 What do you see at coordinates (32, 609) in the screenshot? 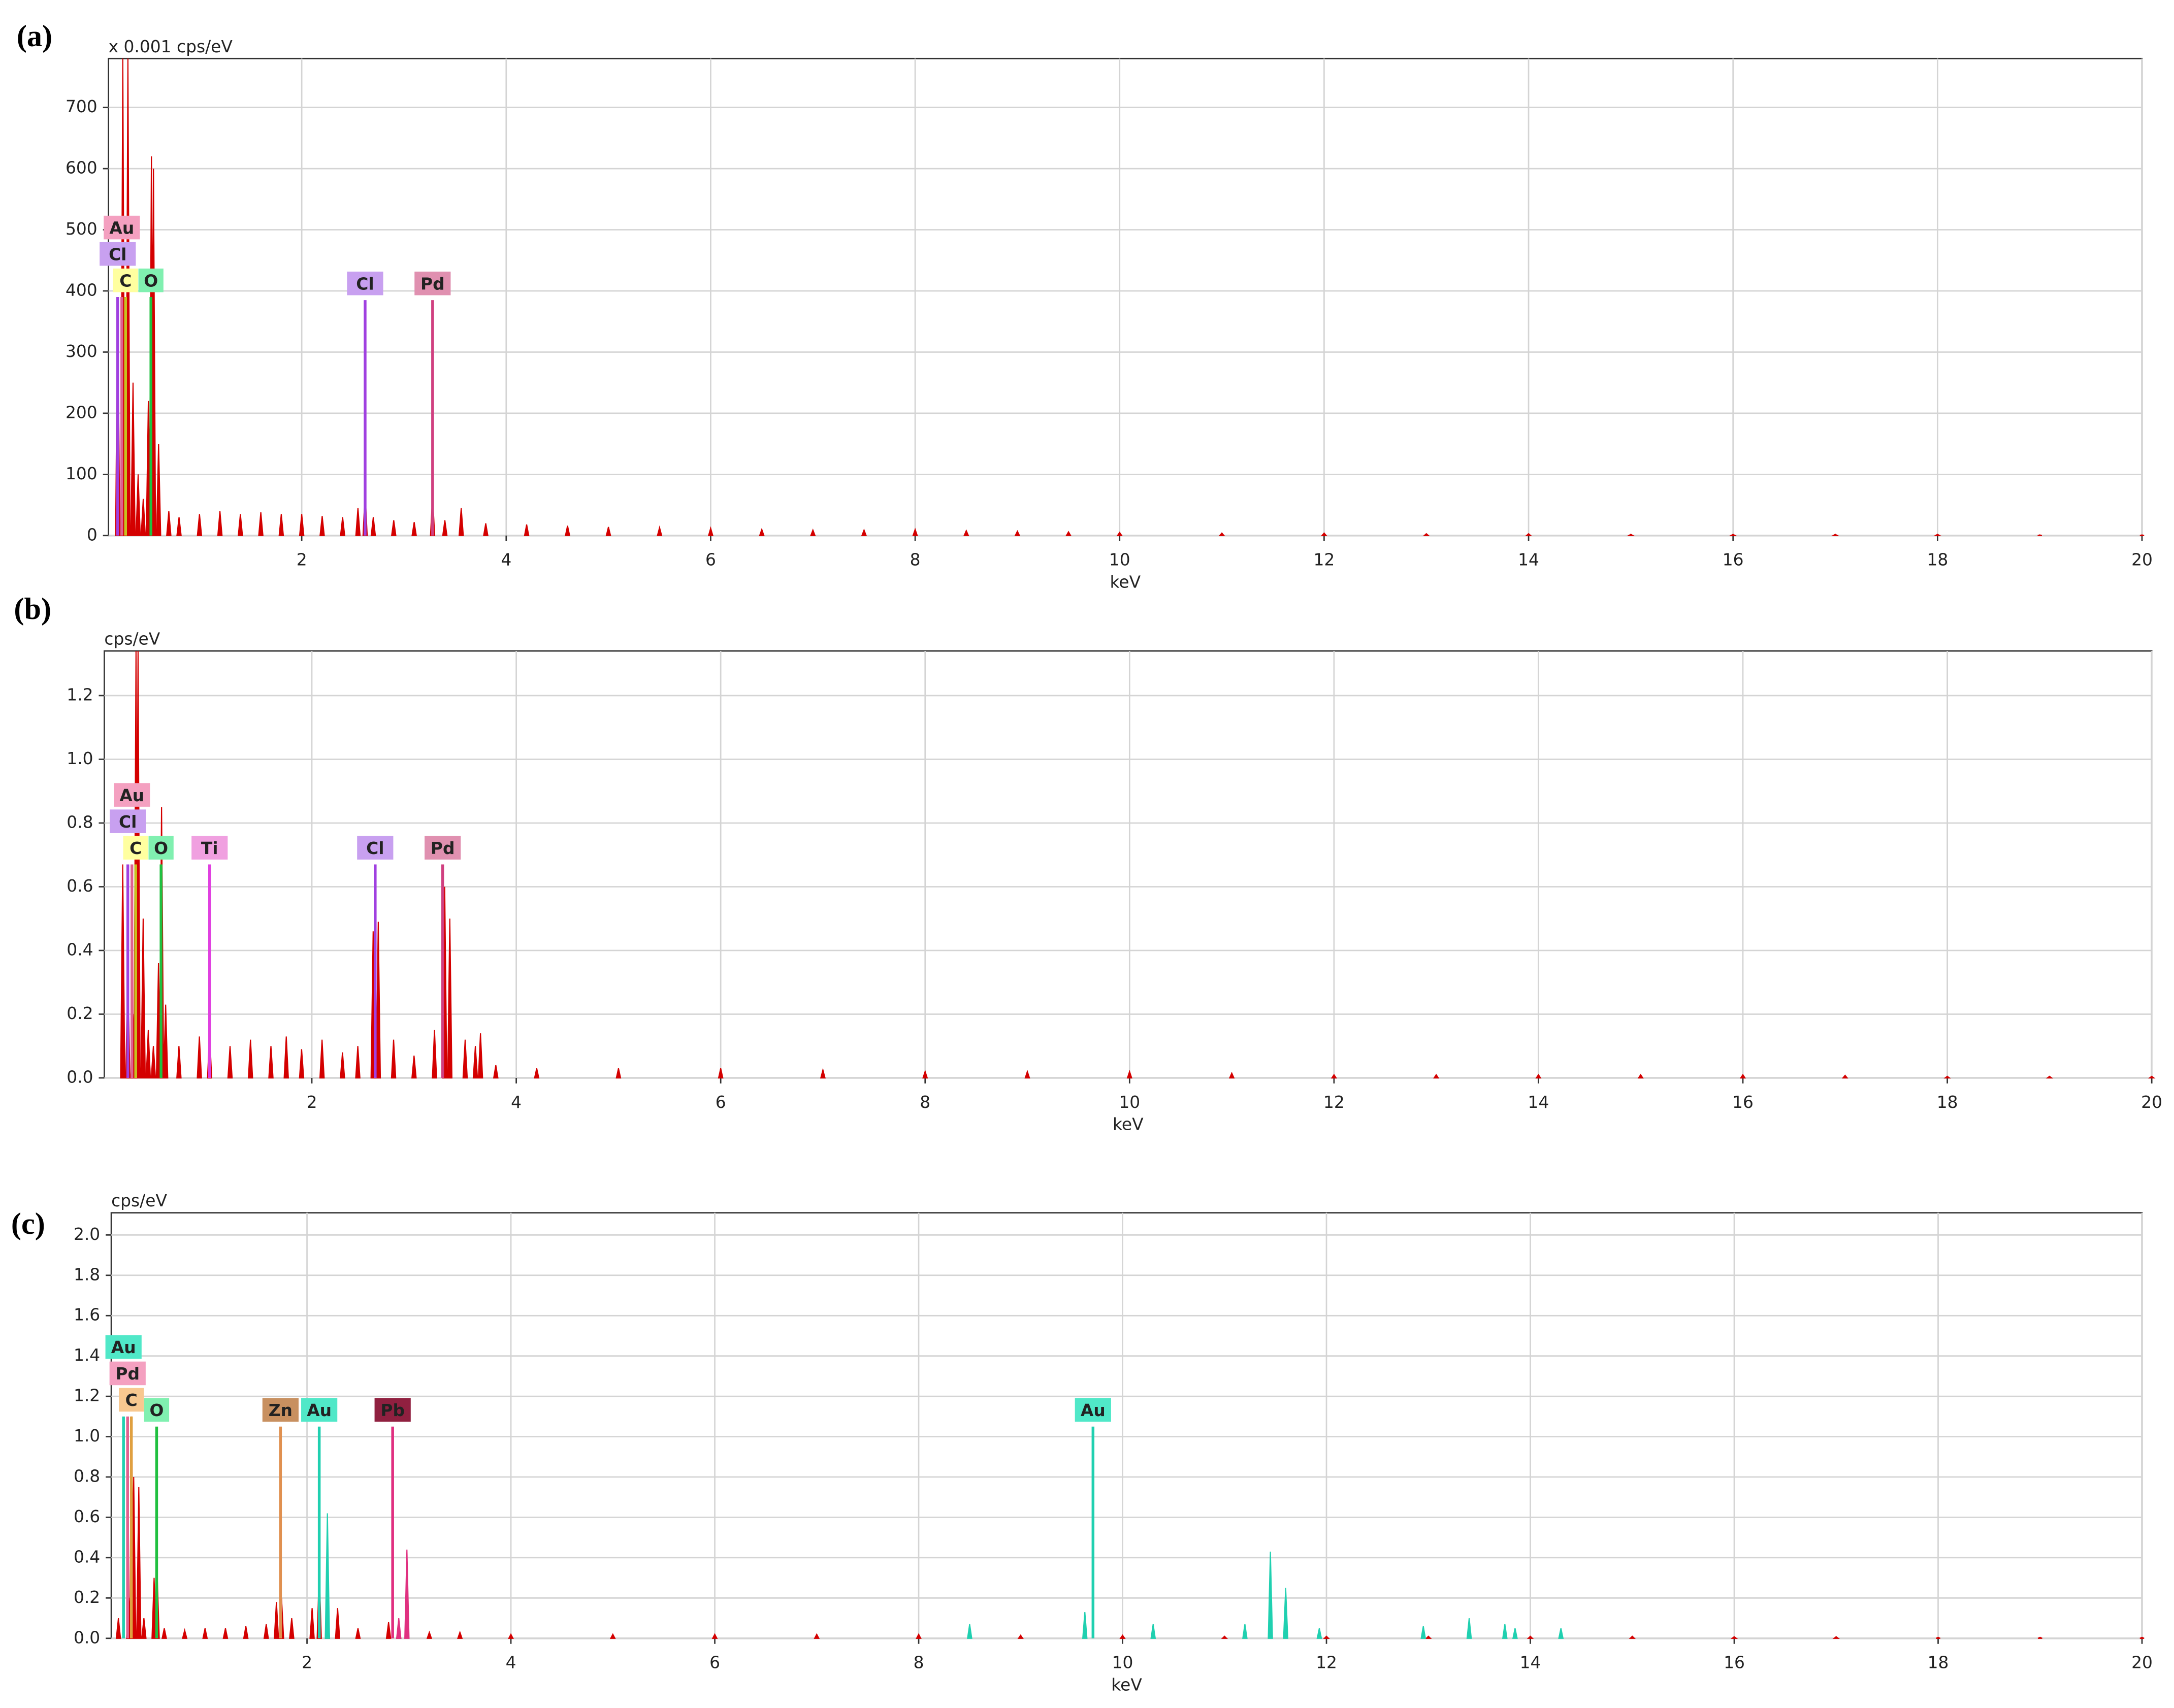
I see `panel-label: (b)` at bounding box center [32, 609].